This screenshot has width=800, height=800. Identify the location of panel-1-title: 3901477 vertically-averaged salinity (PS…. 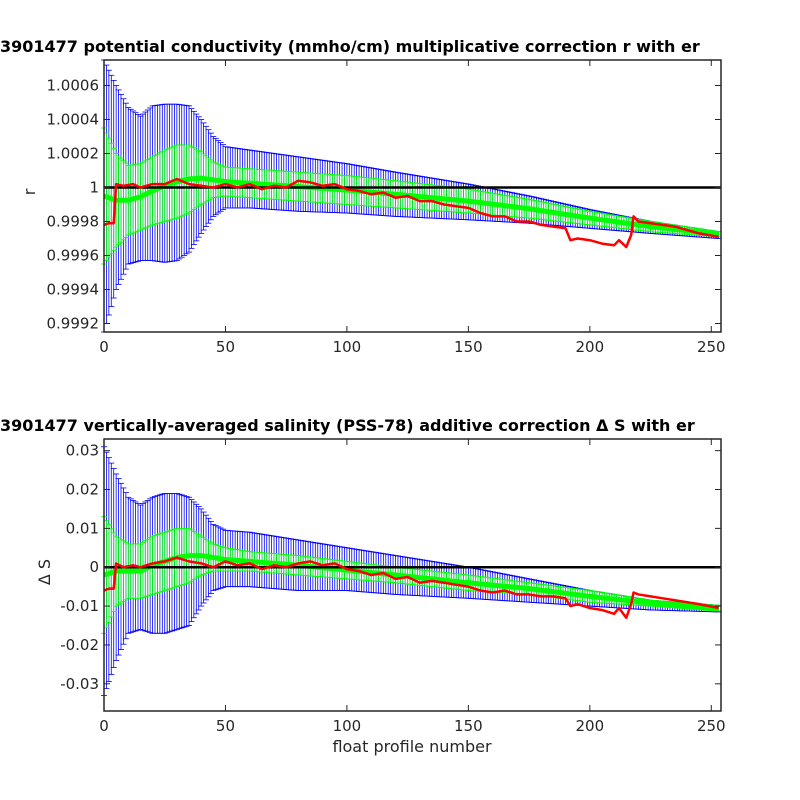
(347, 425).